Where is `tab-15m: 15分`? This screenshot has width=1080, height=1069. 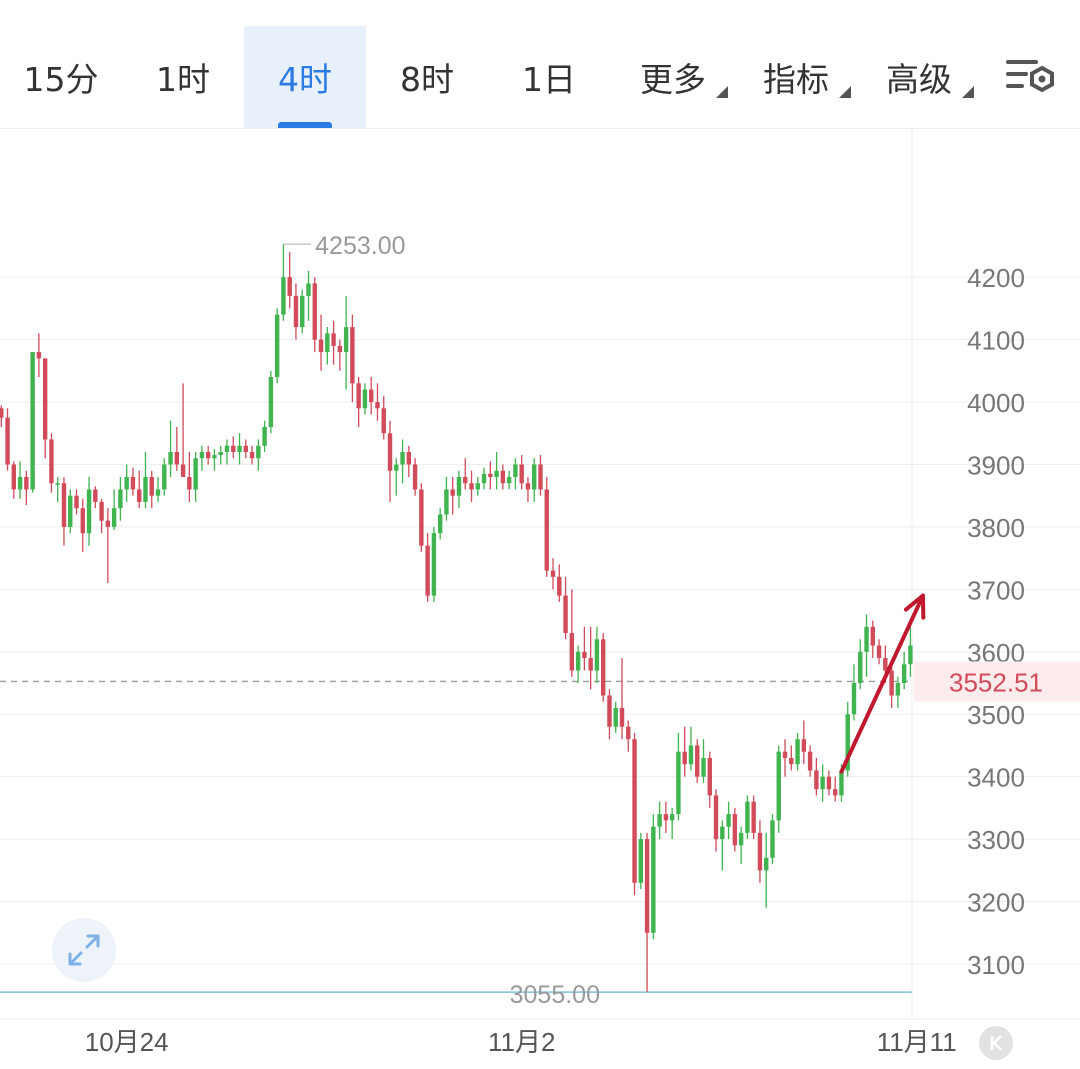
tab-15m: 15分 is located at coordinates (61, 77).